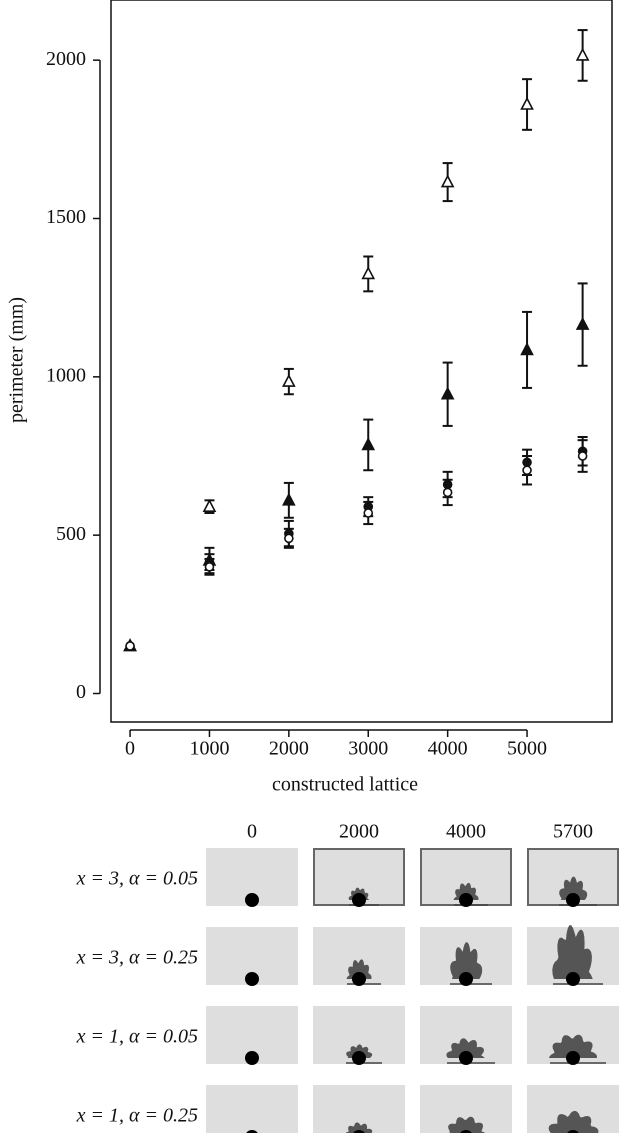 This screenshot has height=1133, width=627. Describe the element at coordinates (137, 1037) in the screenshot. I see `row-label: x = 1, α = 0.05` at that location.